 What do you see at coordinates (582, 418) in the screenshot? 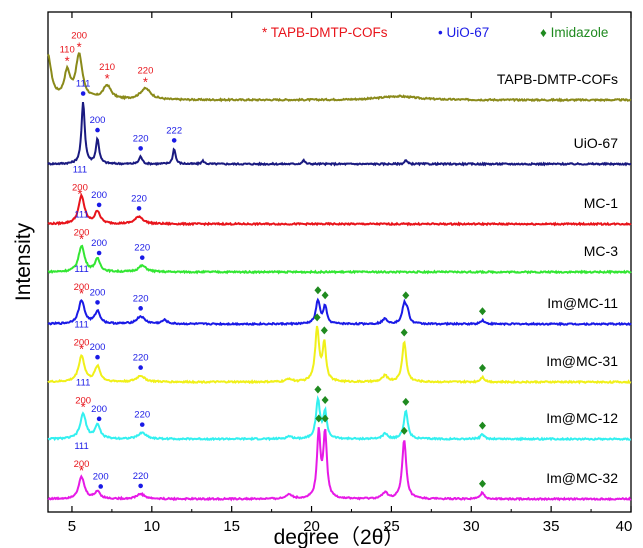
I see `series-label-im-mc-12: Im@MC-12` at bounding box center [582, 418].